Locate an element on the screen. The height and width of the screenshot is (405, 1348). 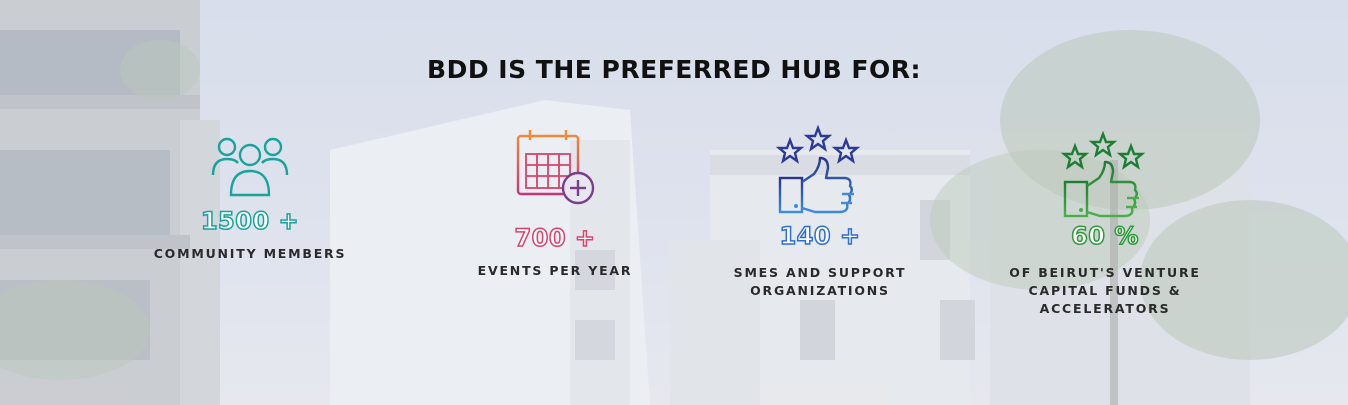
stat-label-line-2: ORGANIZATIONS is located at coordinates (820, 290).